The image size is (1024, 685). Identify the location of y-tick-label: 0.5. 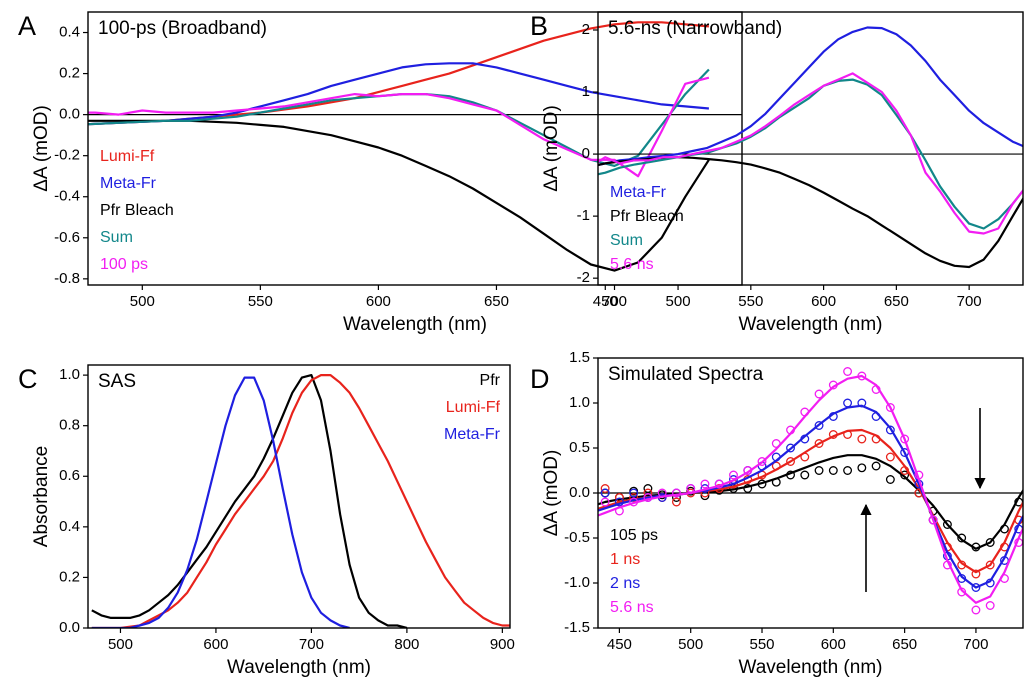
(579, 447).